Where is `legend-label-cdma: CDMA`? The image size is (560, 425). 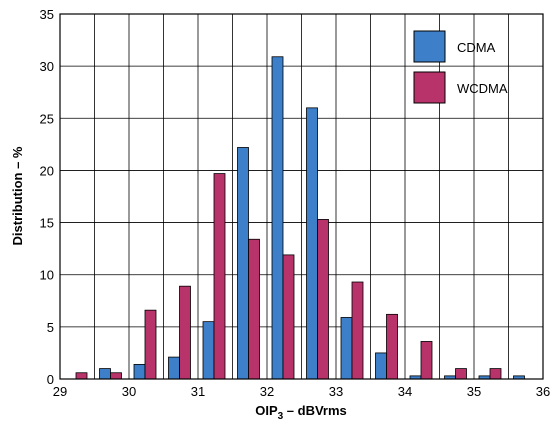
legend-label-cdma: CDMA is located at coordinates (476, 47).